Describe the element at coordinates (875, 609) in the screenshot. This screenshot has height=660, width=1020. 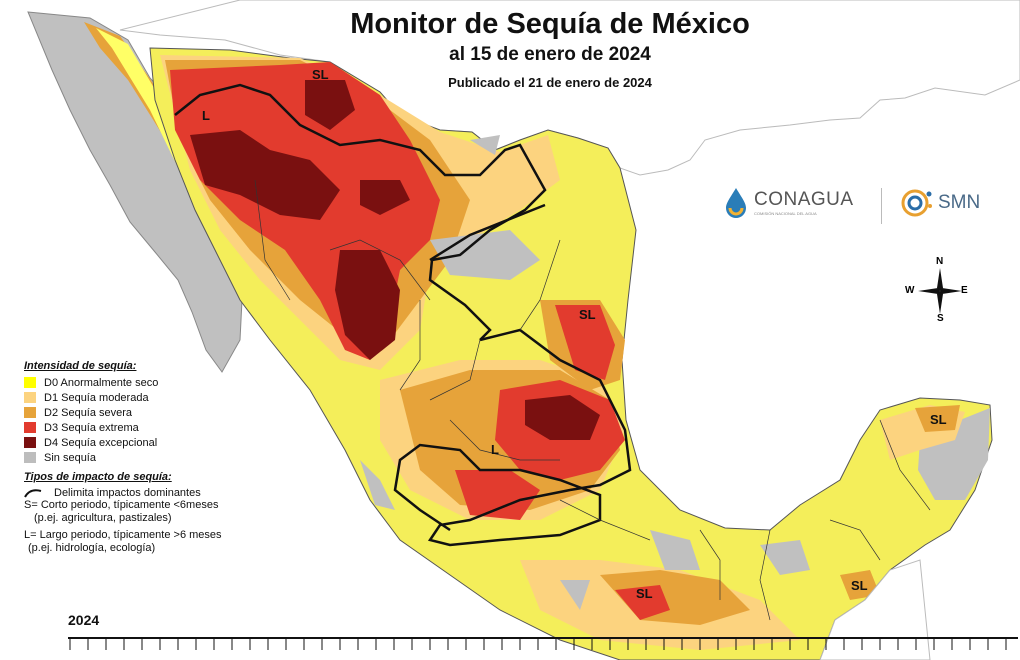
I see `guatemala` at that location.